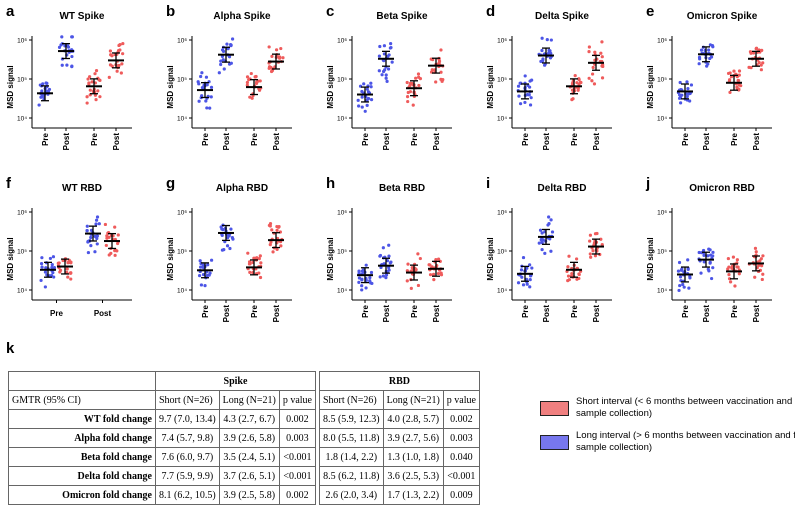 The height and width of the screenshot is (511, 795). Describe the element at coordinates (351, 495) in the screenshot. I see `cell: 2.6 (2.0, 3.4)` at that location.